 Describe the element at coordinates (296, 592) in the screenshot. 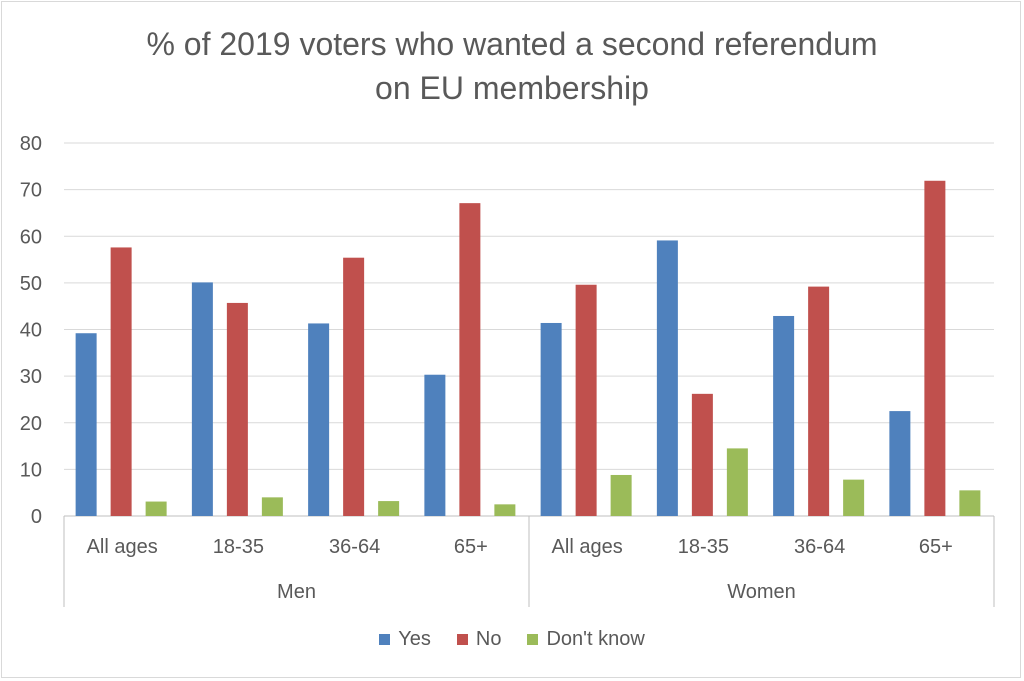

I see `group-label-men: Men` at that location.